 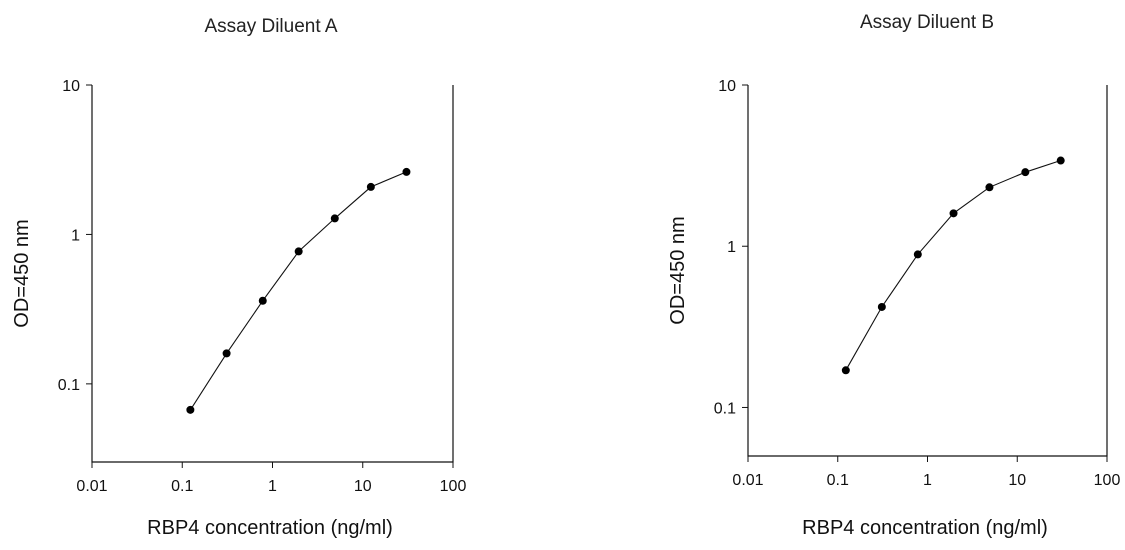 What do you see at coordinates (927, 22) in the screenshot?
I see `chart-title: Assay Diluent B` at bounding box center [927, 22].